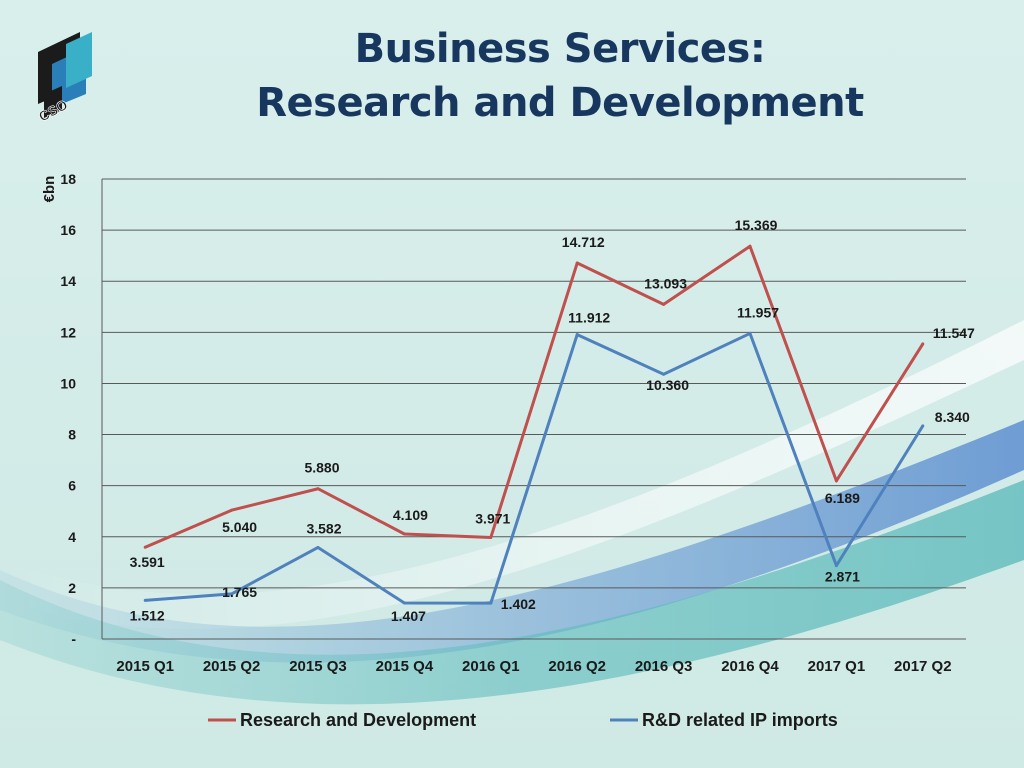 The height and width of the screenshot is (768, 1024). What do you see at coordinates (72, 588) in the screenshot?
I see `y-tick-label: 2` at bounding box center [72, 588].